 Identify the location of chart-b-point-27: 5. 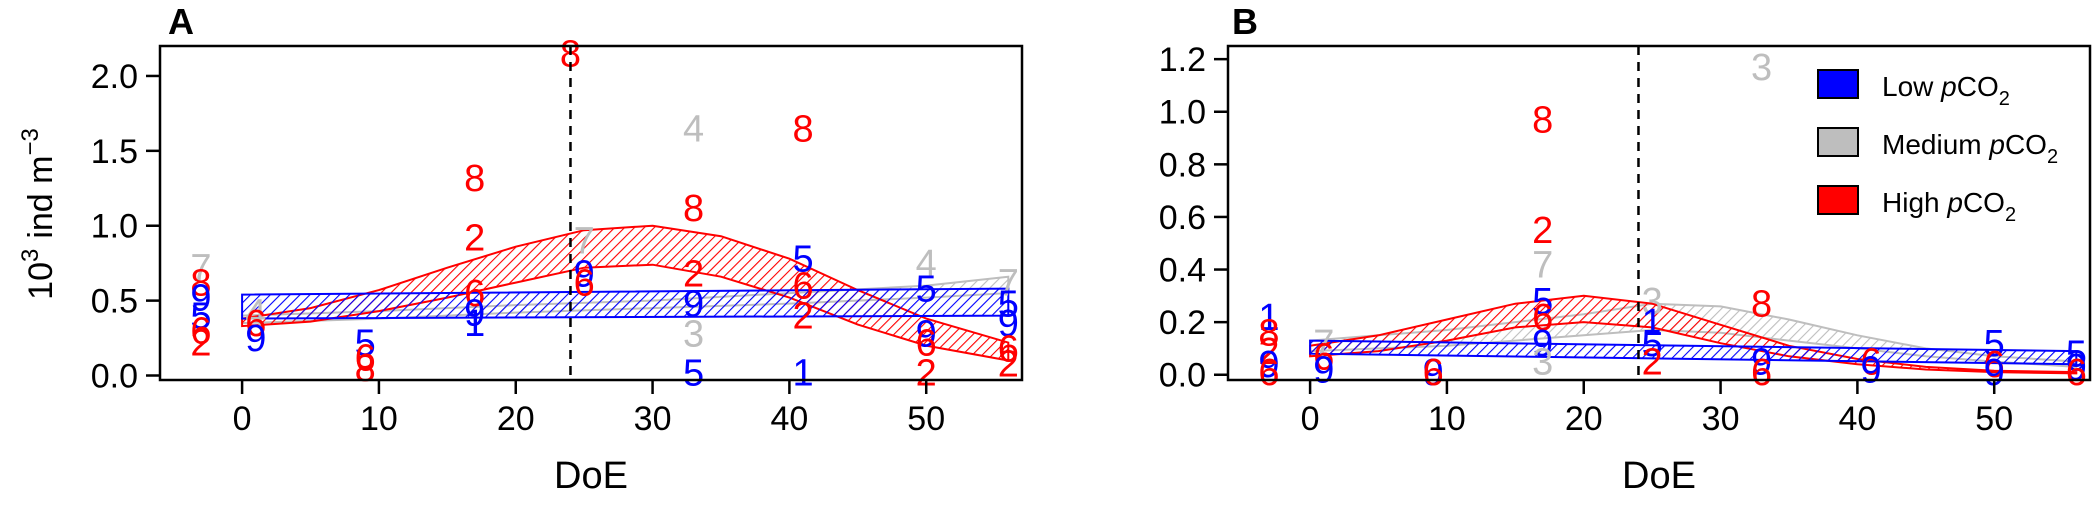
(1994, 344).